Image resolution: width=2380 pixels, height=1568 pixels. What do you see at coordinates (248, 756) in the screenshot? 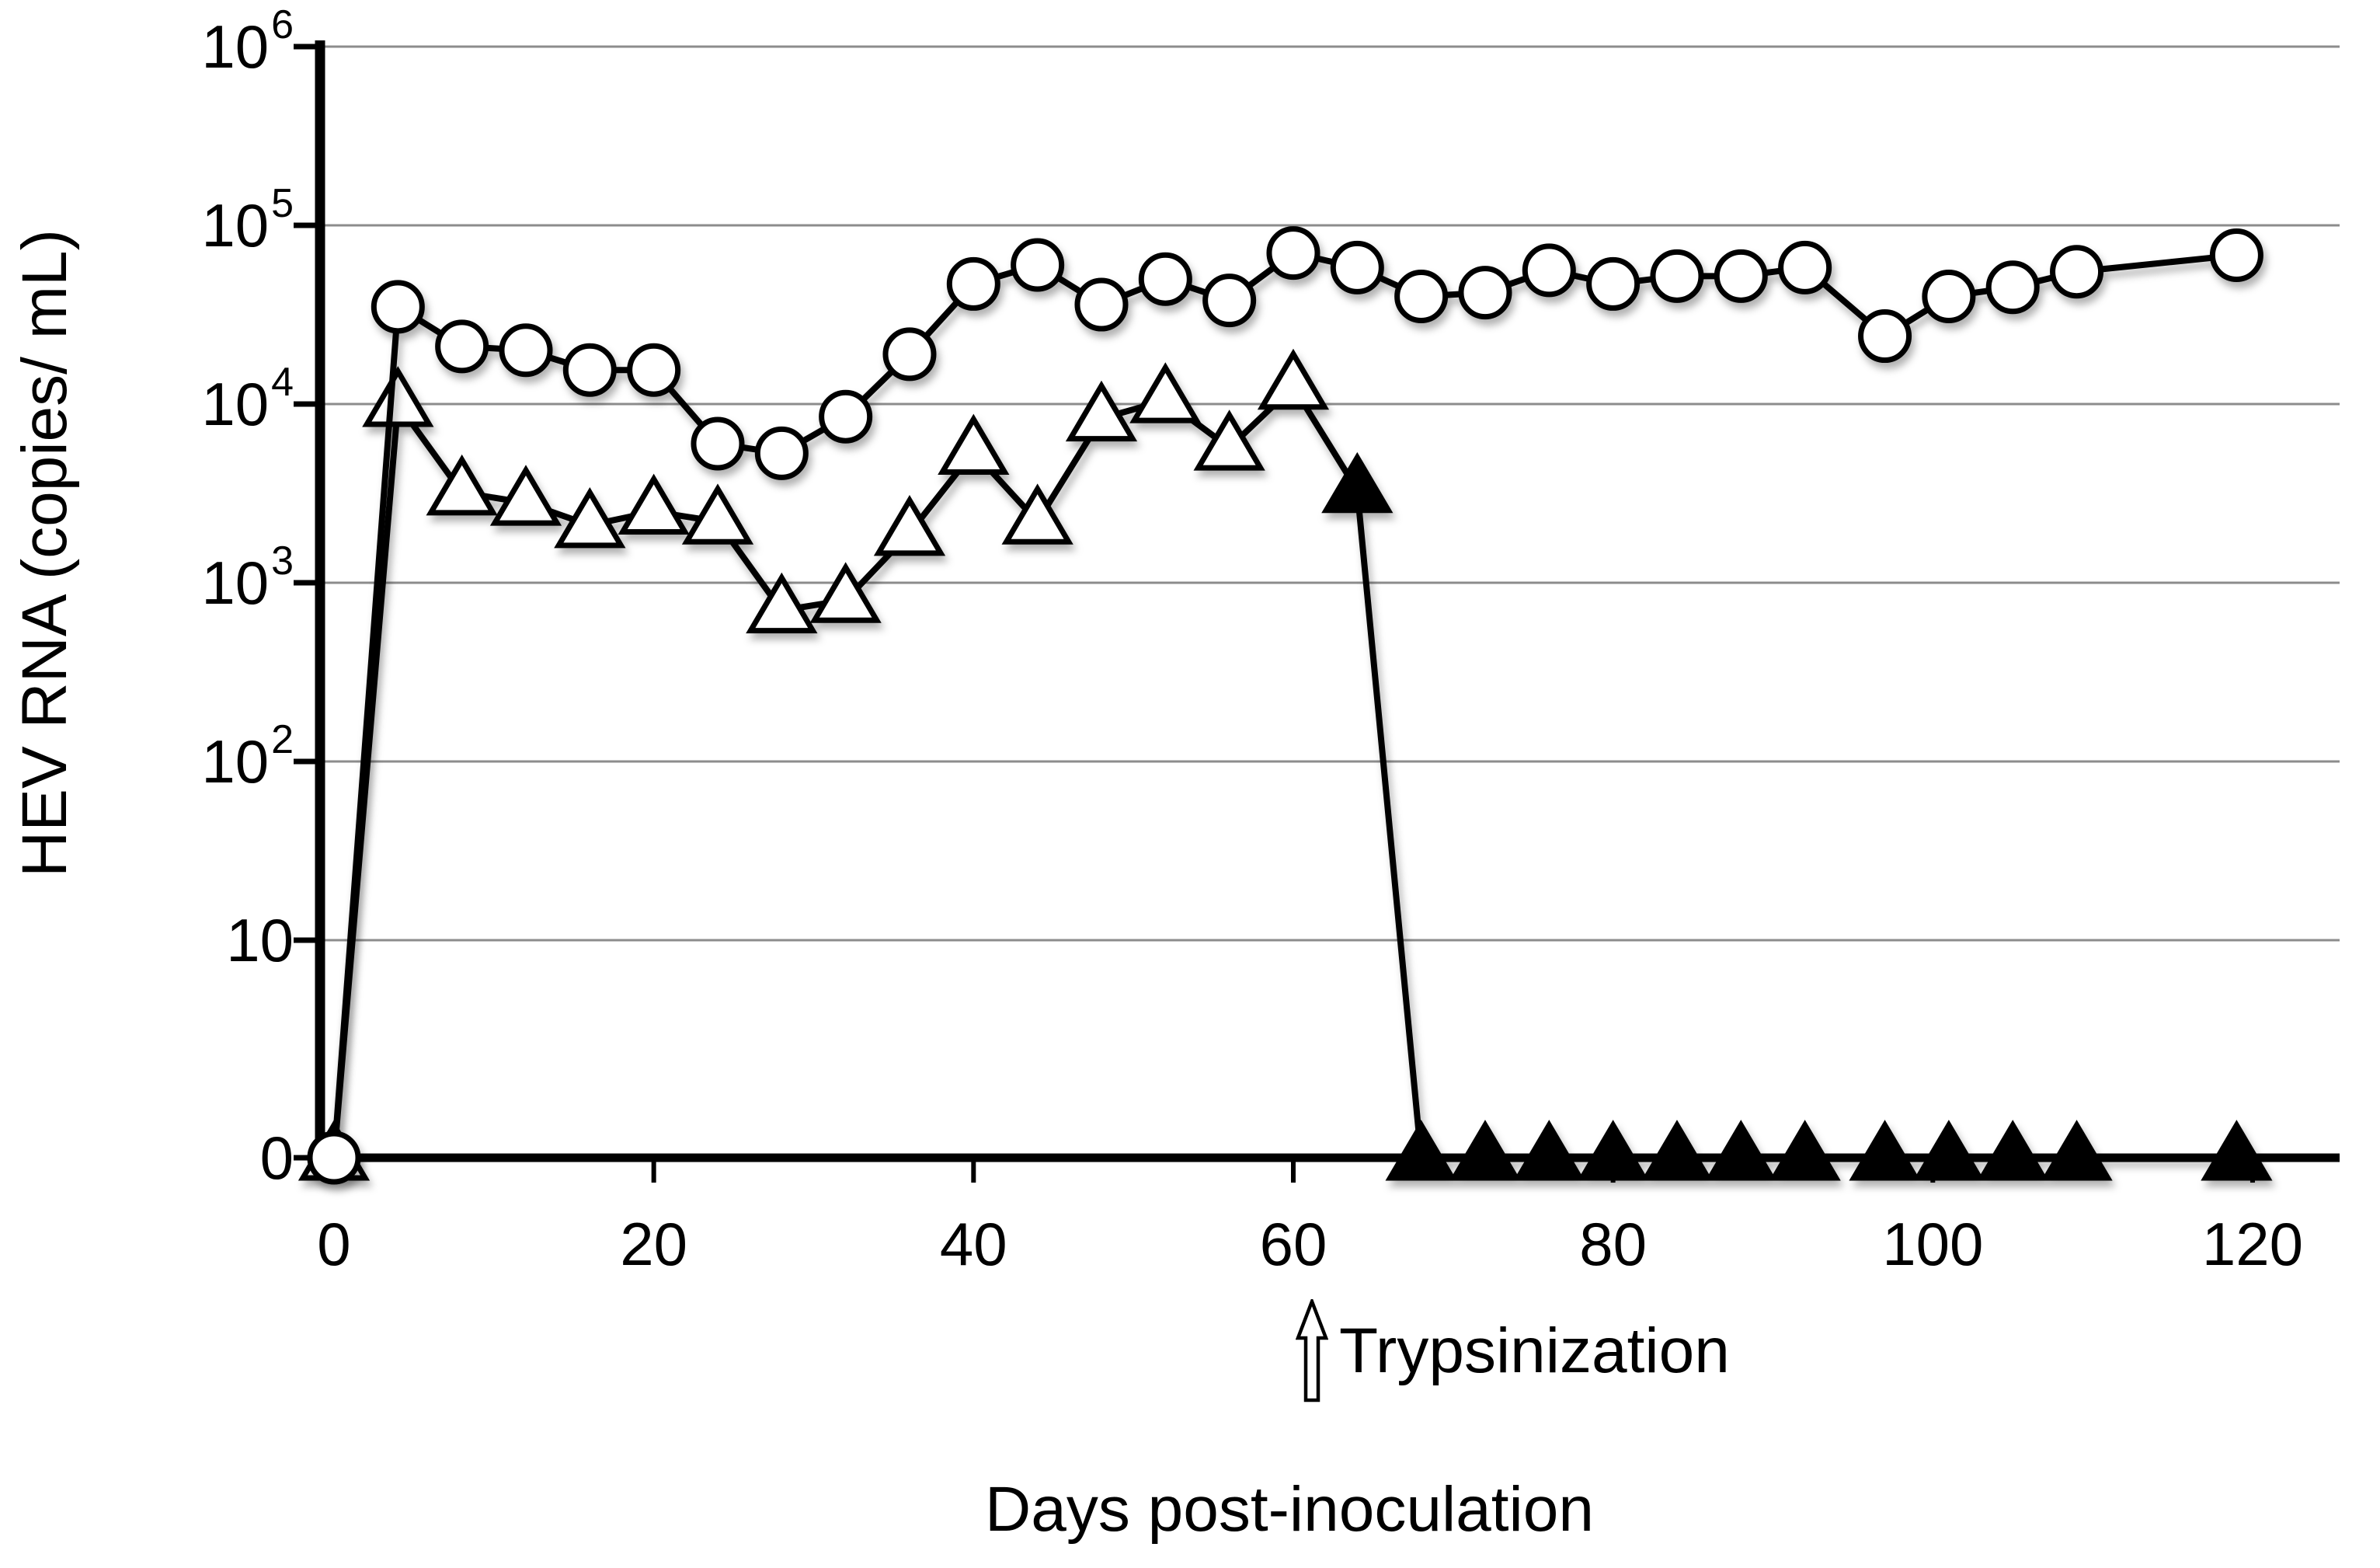
I see `y-tick-label: 10²` at bounding box center [248, 756].